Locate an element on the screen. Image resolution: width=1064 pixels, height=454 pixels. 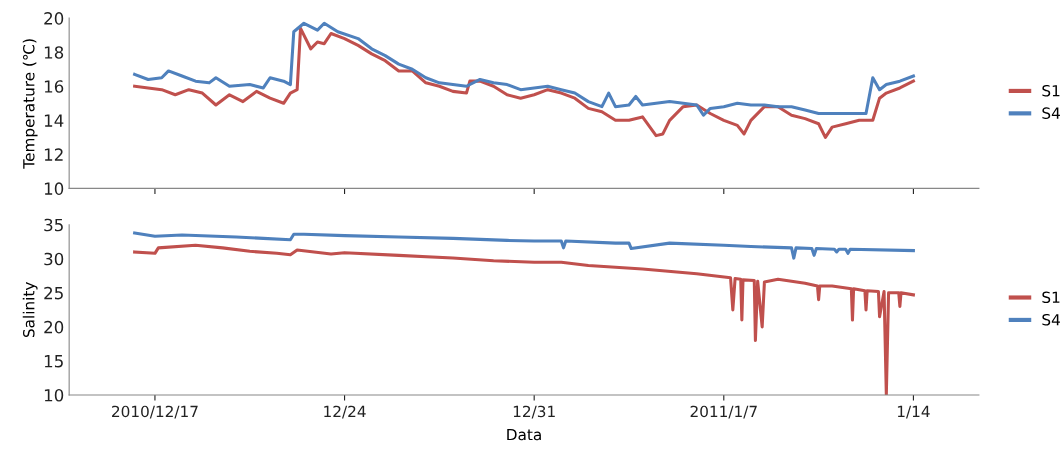
x-axis-title: Data is located at coordinates (524, 434).